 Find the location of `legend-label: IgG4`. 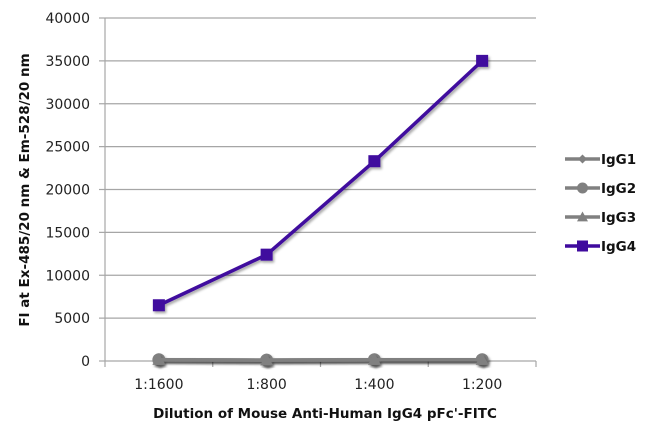

legend-label: IgG4 is located at coordinates (618, 247).